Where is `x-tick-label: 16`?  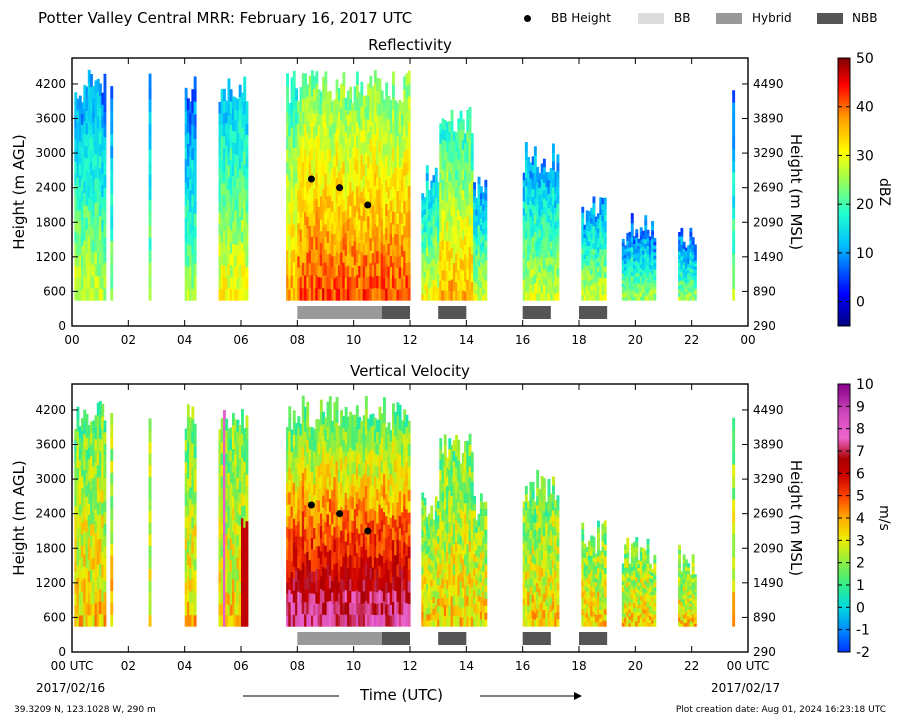 x-tick-label: 16 is located at coordinates (522, 340).